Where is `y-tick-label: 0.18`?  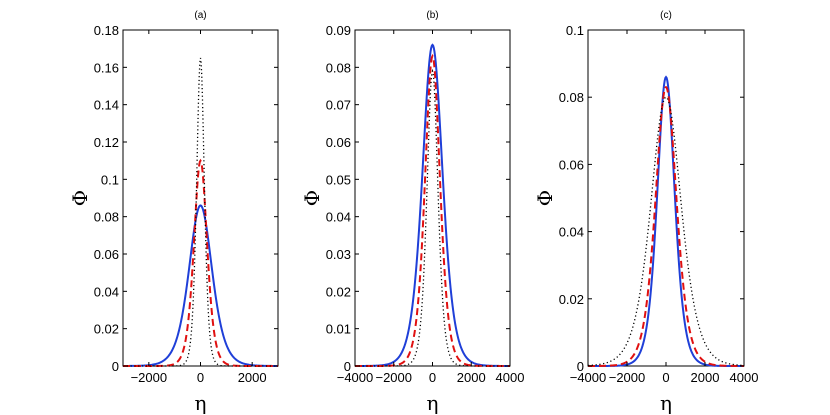 y-tick-label: 0.18 is located at coordinates (106, 30).